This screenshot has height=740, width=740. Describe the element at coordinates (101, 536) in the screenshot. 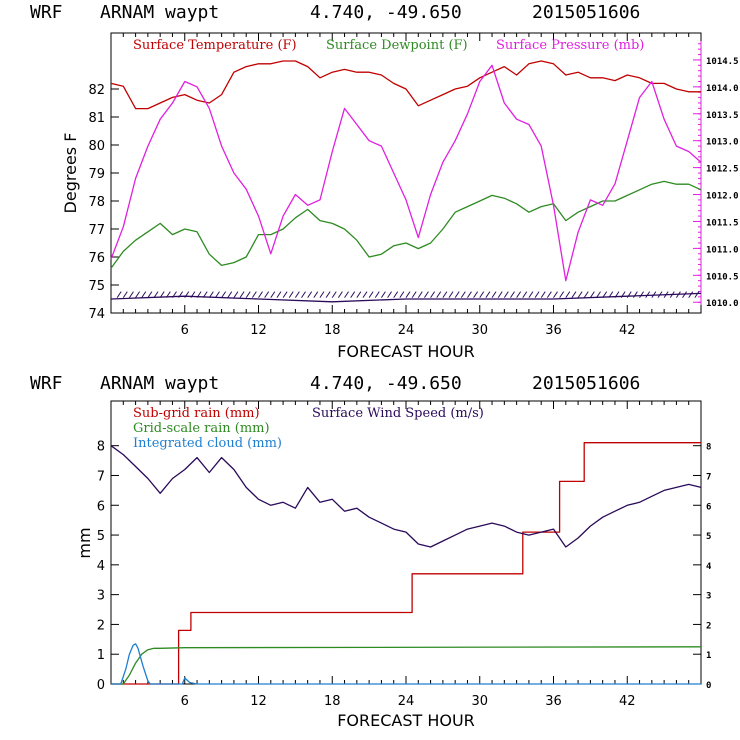

I see `bottom-y-tick-label: 5` at that location.